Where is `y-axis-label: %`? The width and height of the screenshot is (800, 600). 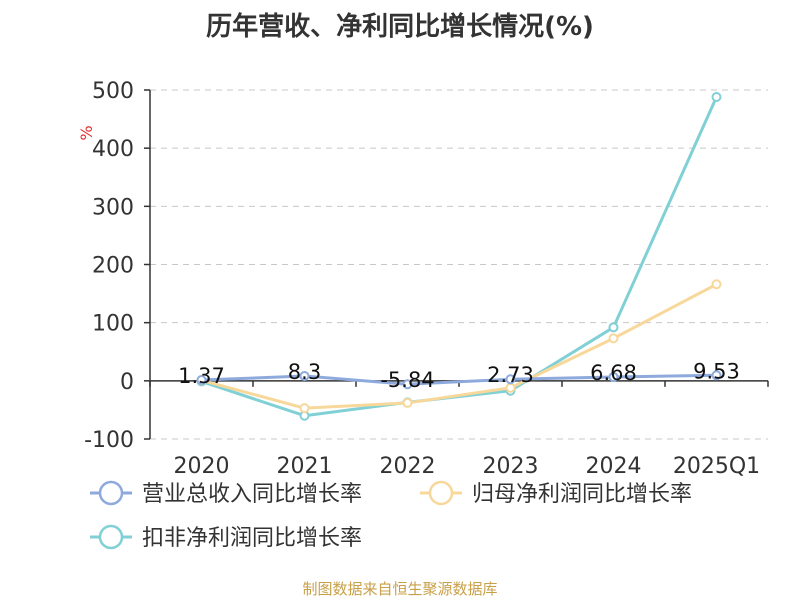
y-axis-label: % is located at coordinates (86, 132).